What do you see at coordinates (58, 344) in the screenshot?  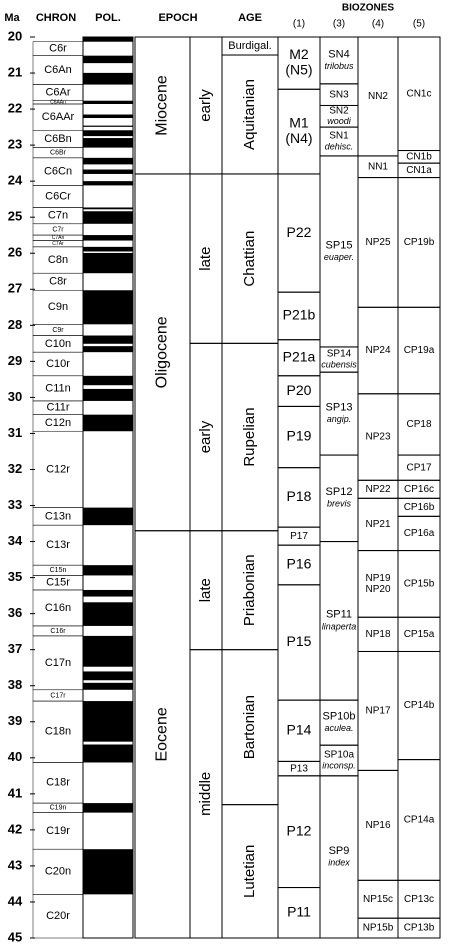 I see `interval-label: C10n` at bounding box center [58, 344].